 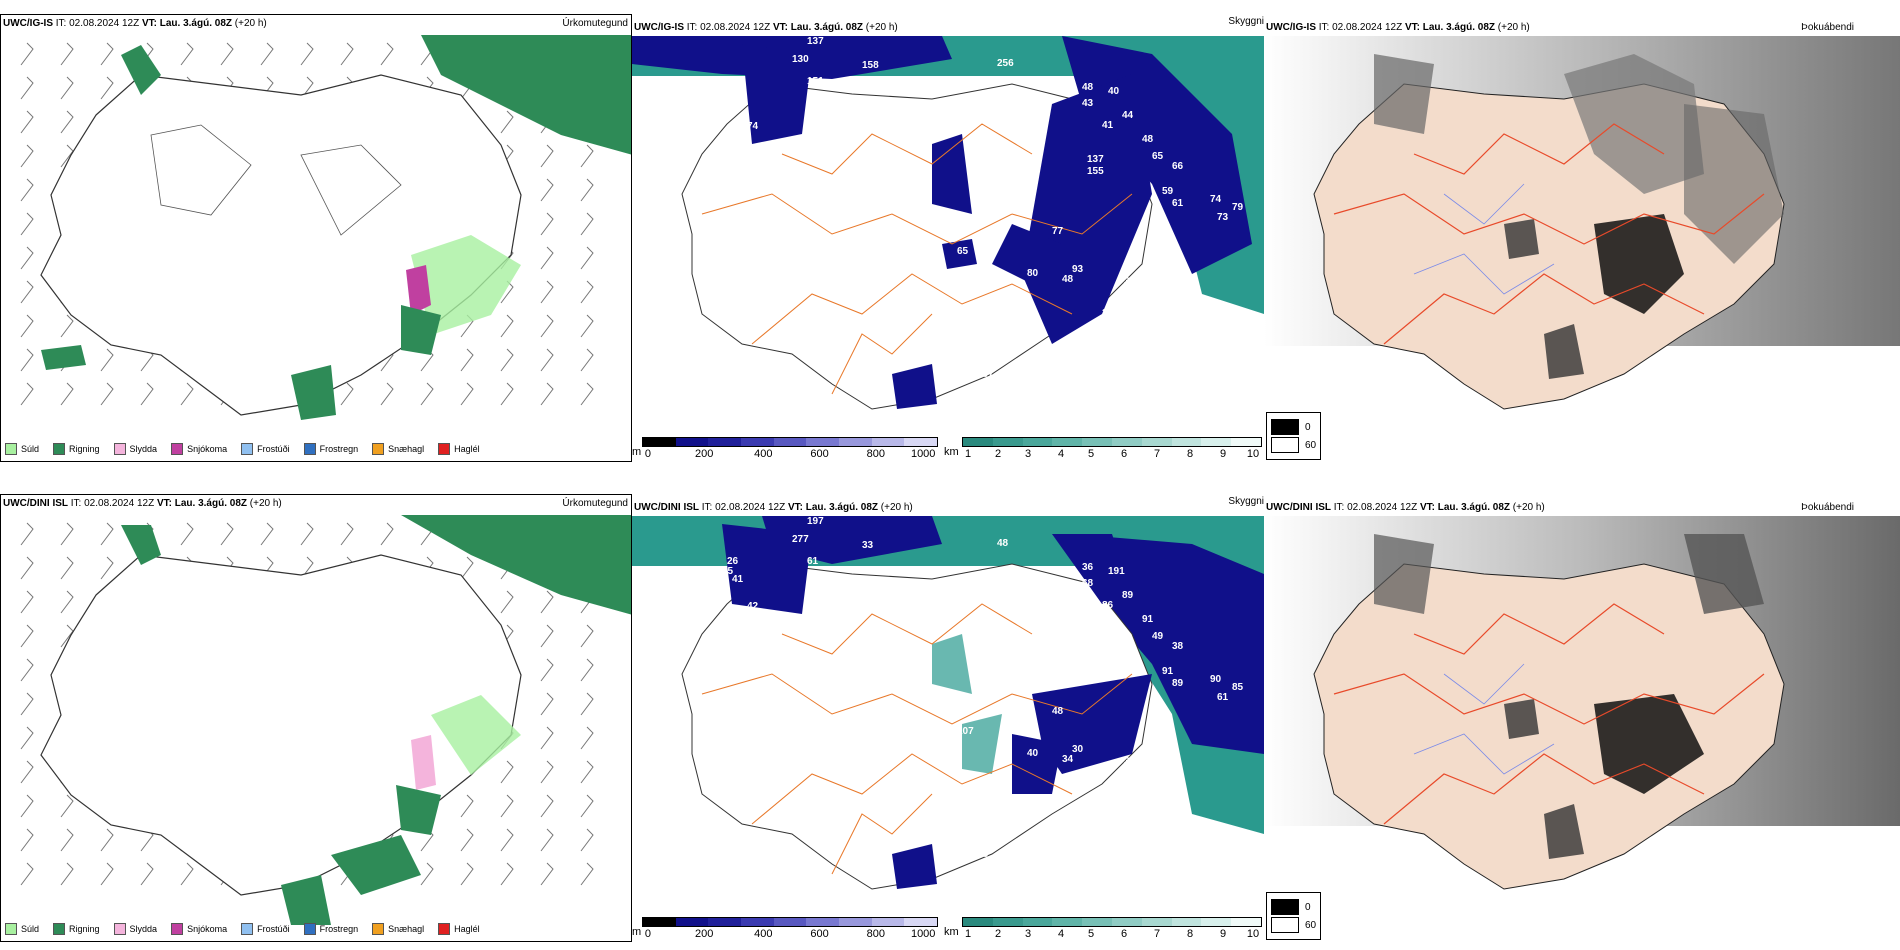 What do you see at coordinates (135, 449) in the screenshot?
I see `legend-item: Slydda` at bounding box center [135, 449].